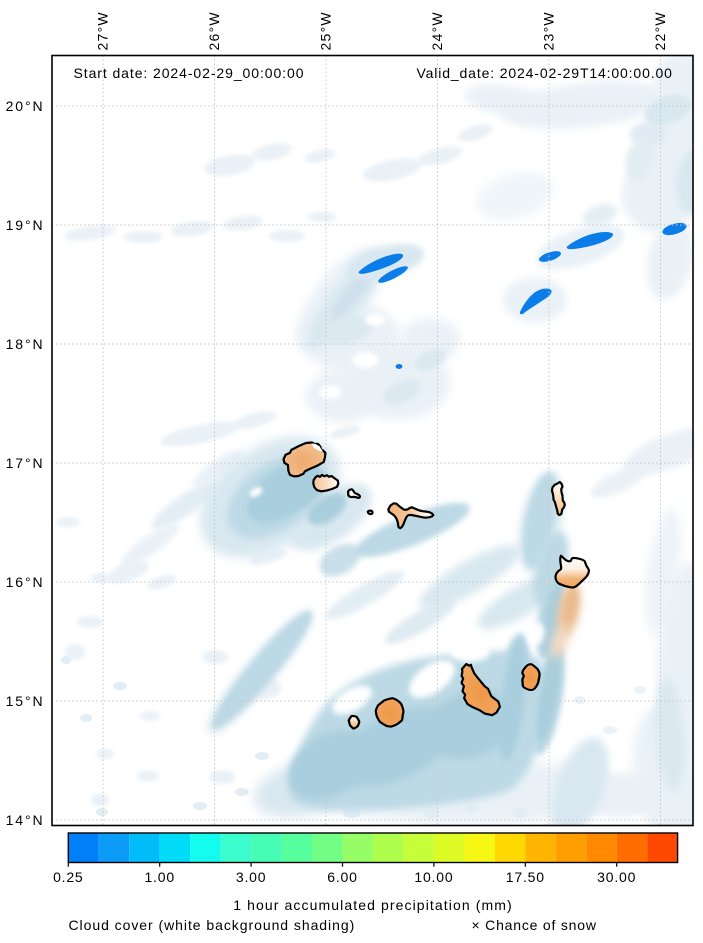  Describe the element at coordinates (68, 877) in the screenshot. I see `svg-text: 0.25` at that location.